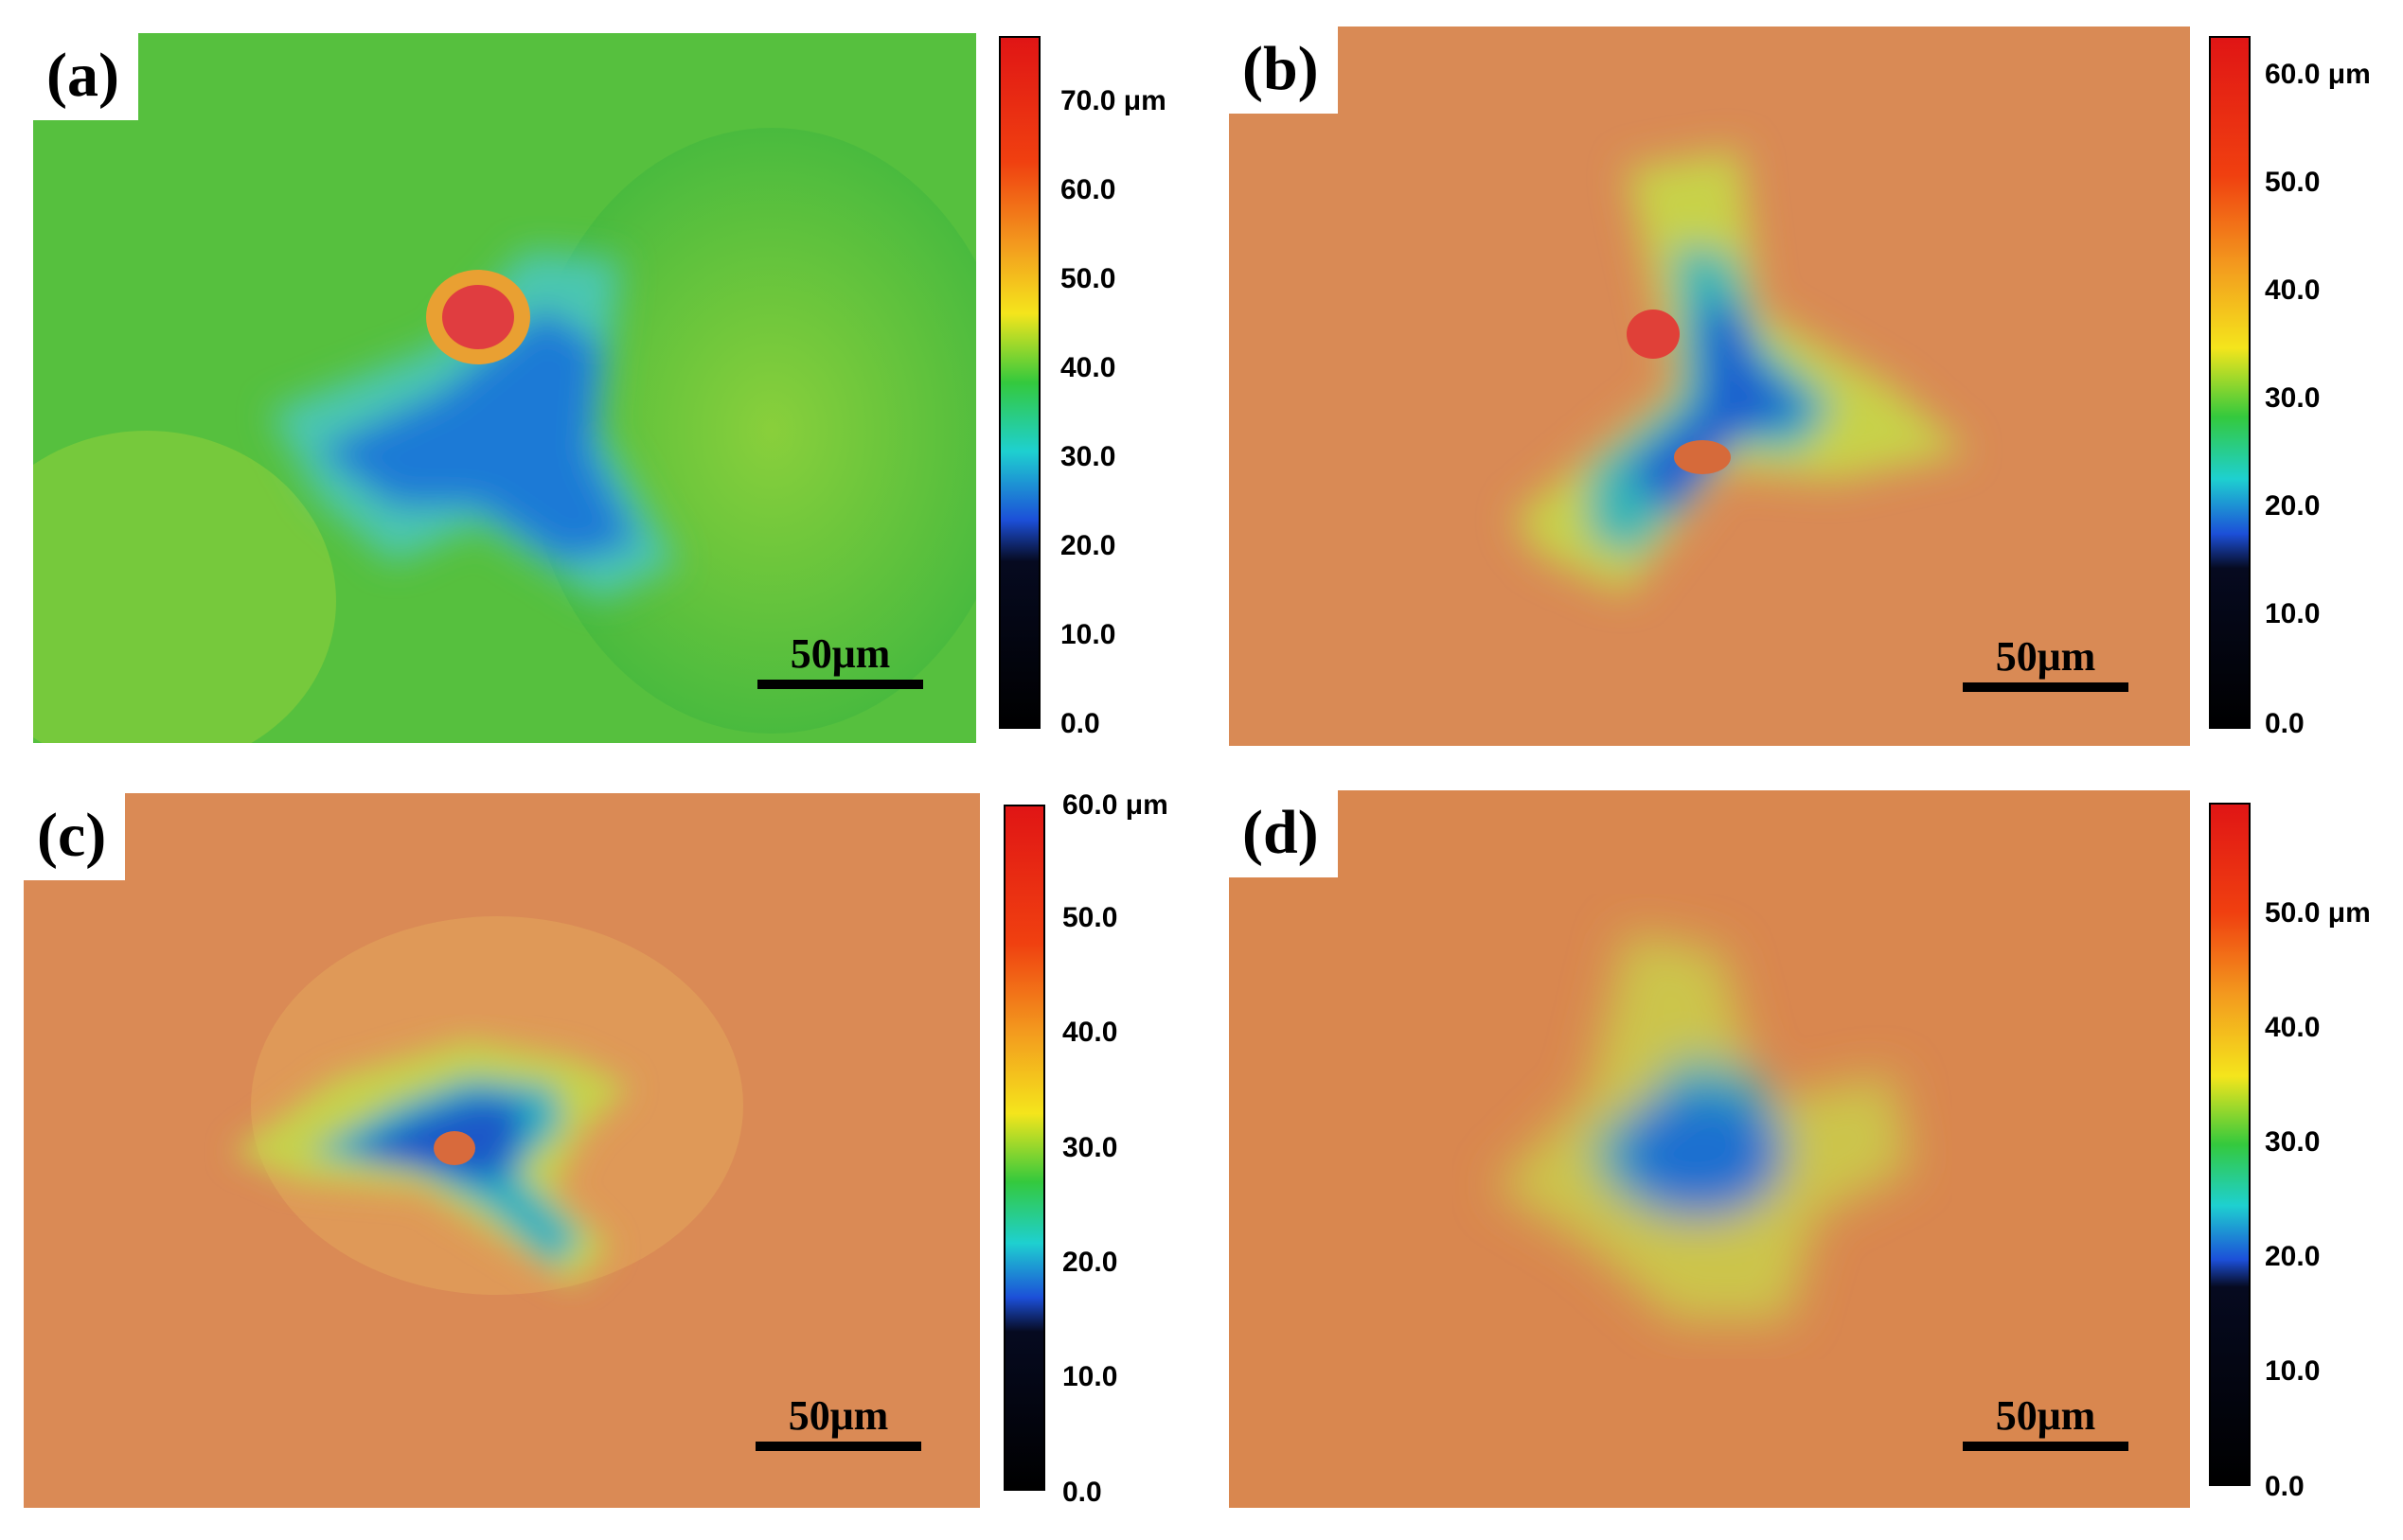 The image size is (2403, 1540). Describe the element at coordinates (1283, 833) in the screenshot. I see `panel-label: (d)` at that location.